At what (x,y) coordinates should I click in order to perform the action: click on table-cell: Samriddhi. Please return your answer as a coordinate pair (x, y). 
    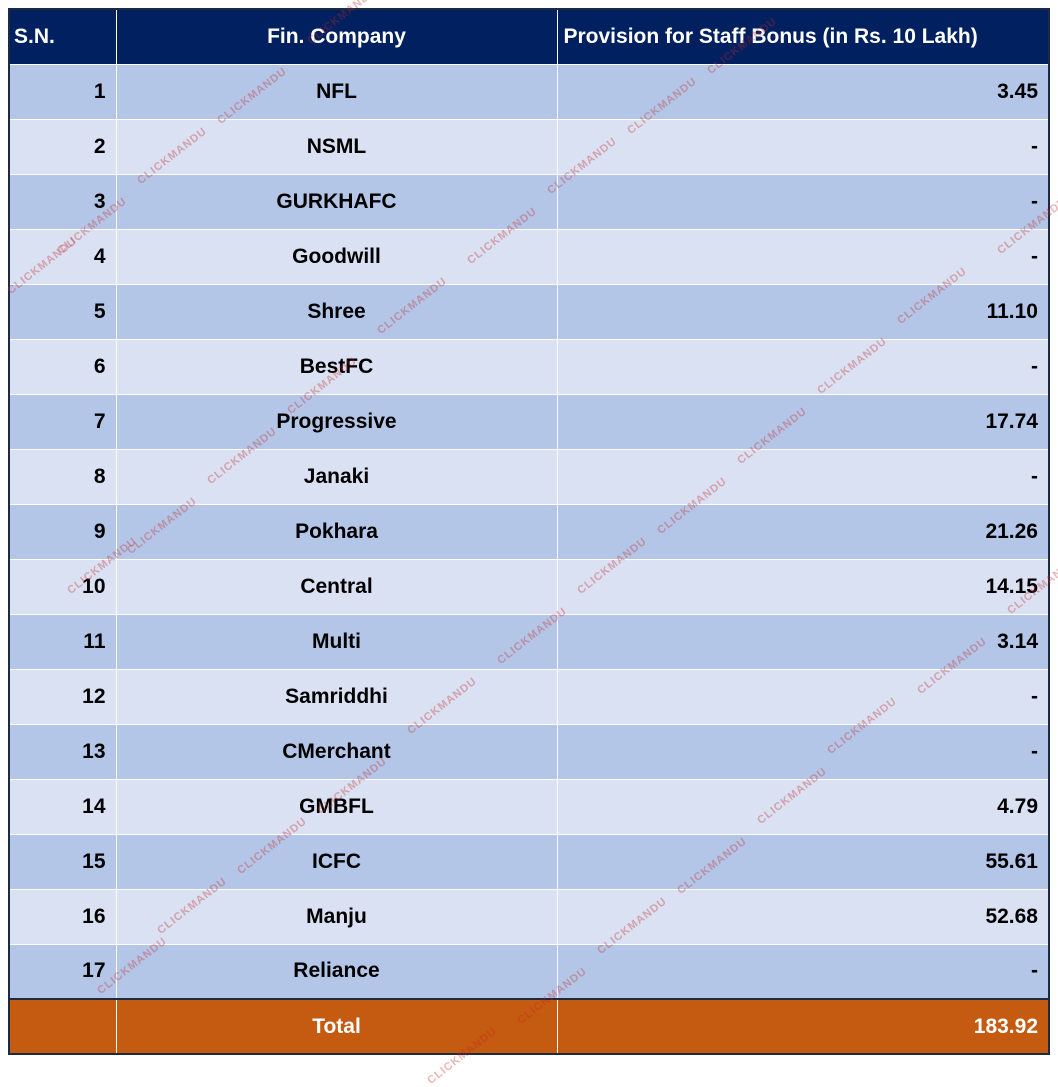
    Looking at the image, I should click on (336, 696).